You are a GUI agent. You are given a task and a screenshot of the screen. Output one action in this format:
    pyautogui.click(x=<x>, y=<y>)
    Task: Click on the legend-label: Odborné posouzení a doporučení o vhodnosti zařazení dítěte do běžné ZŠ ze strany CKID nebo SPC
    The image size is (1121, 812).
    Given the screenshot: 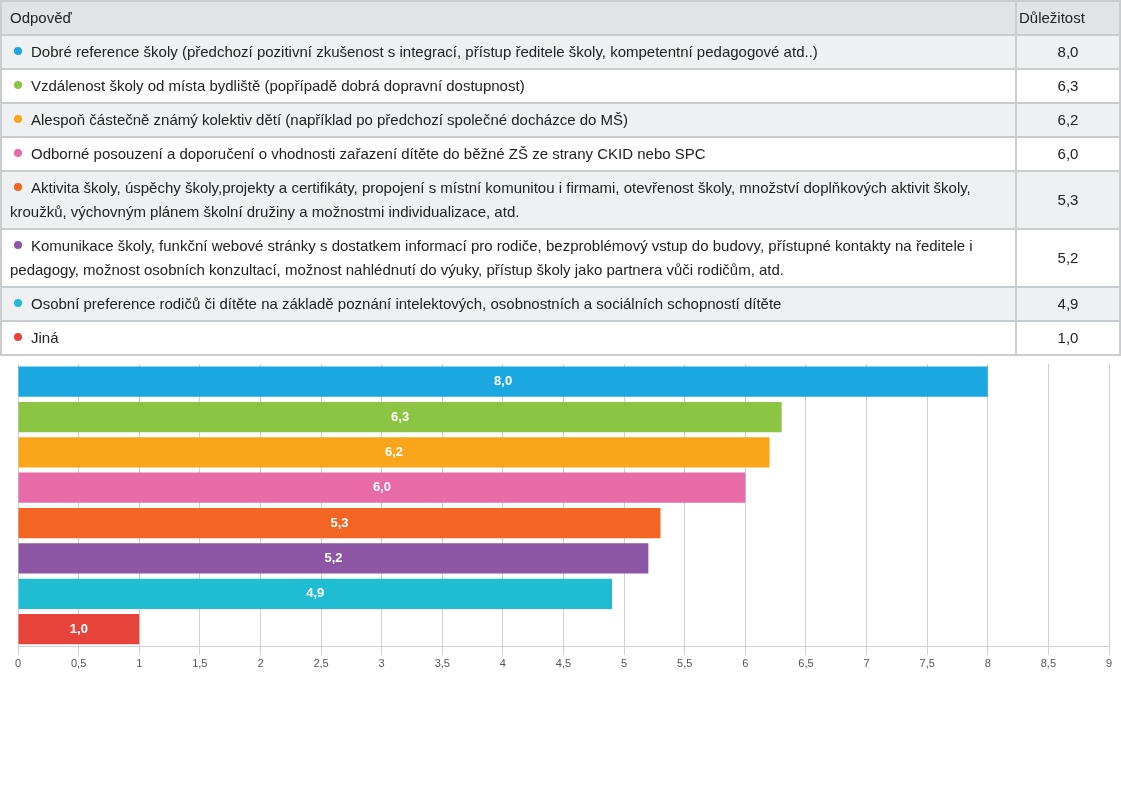 What is the action you would take?
    pyautogui.click(x=508, y=154)
    